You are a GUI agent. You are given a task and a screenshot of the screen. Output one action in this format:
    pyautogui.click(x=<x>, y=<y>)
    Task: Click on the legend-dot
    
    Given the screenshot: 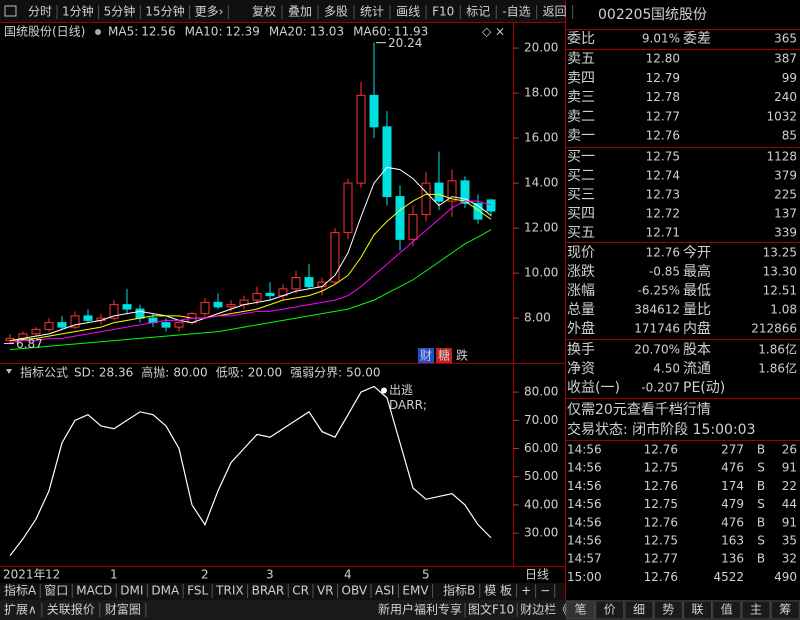 What is the action you would take?
    pyautogui.click(x=98, y=32)
    